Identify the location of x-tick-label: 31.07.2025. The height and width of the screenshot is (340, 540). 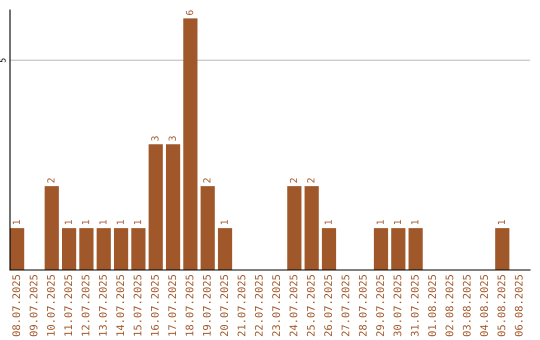
(414, 305).